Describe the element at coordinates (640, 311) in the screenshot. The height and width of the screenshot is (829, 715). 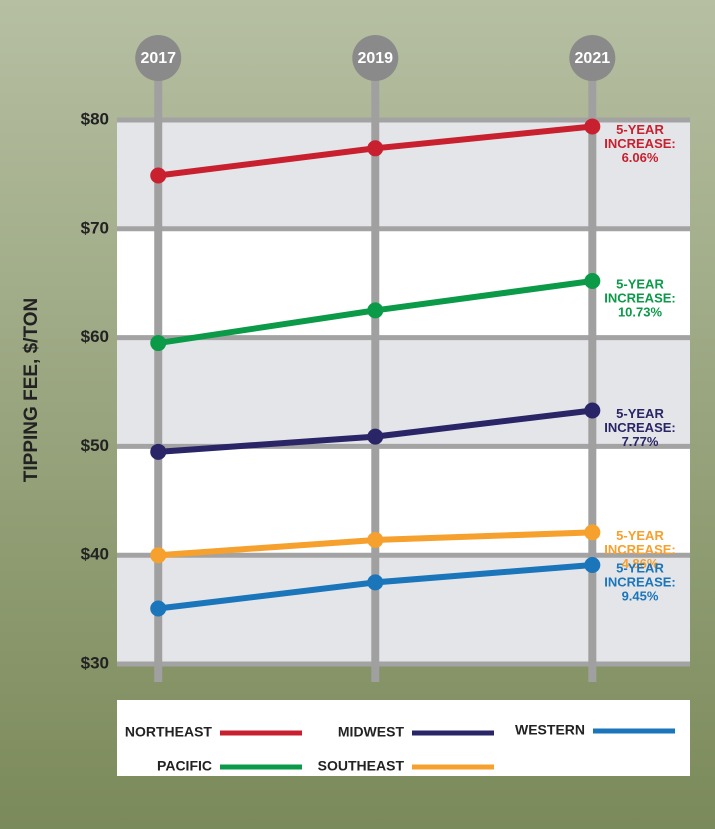
I see `annotation: 10.73%` at that location.